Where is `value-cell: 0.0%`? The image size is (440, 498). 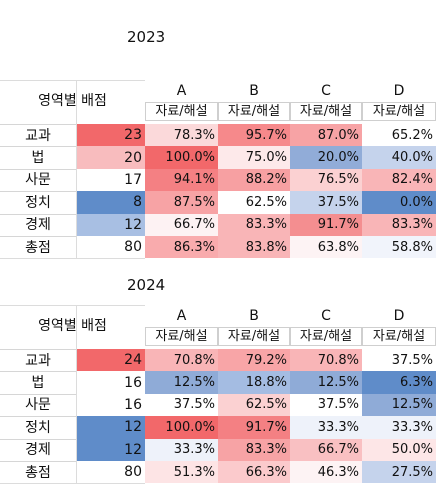
value-cell: 0.0% is located at coordinates (399, 202).